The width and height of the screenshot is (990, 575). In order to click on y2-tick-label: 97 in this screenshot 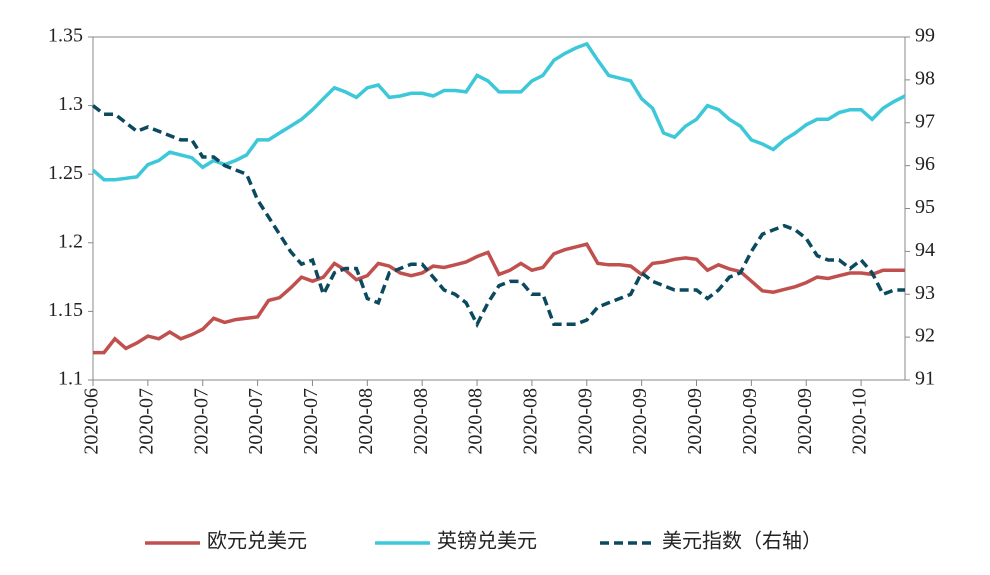, I will do `click(925, 121)`.